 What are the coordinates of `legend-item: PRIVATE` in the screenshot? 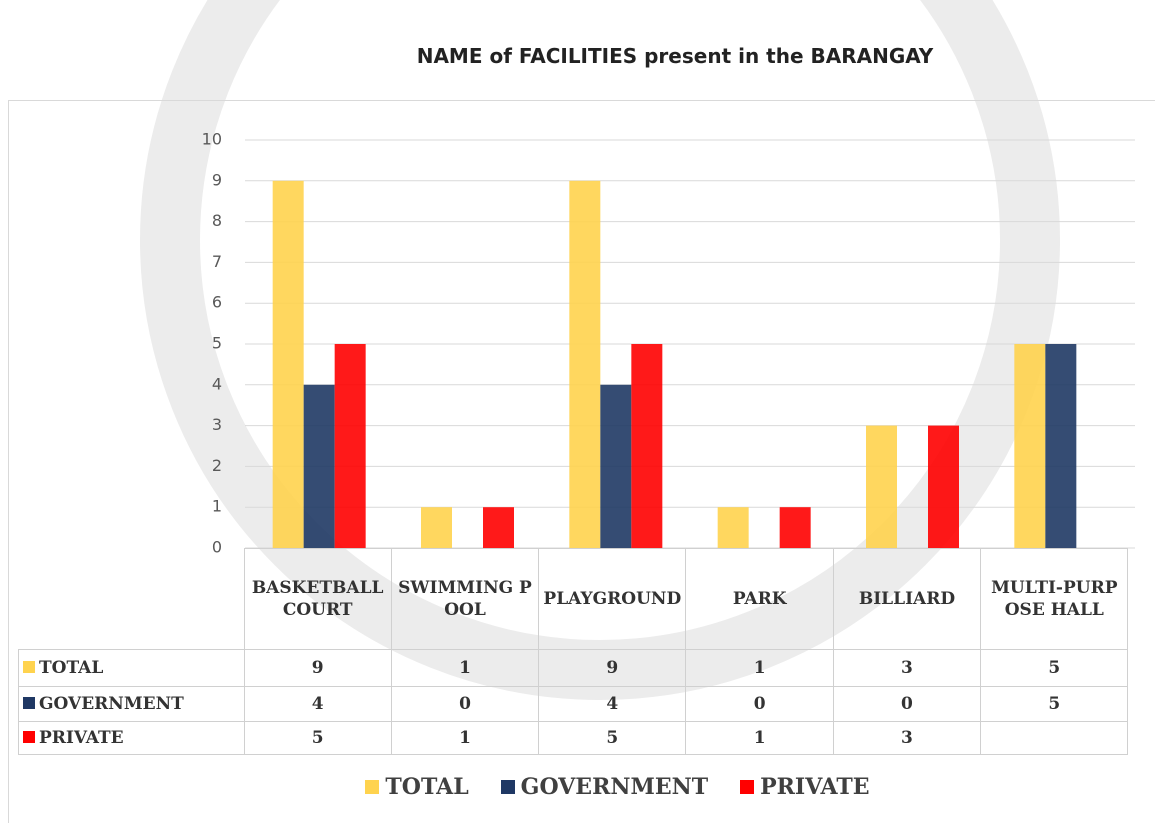 It's located at (805, 787).